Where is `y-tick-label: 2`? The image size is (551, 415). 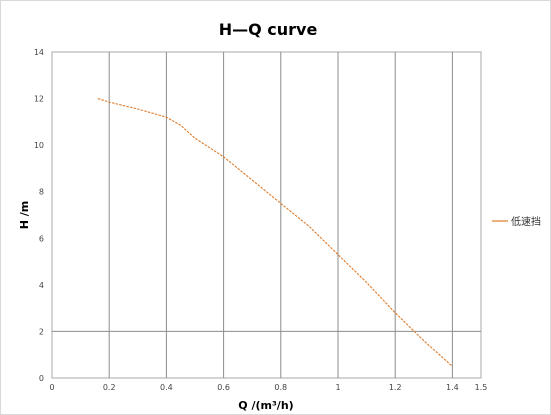
y-tick-label: 2 is located at coordinates (41, 331).